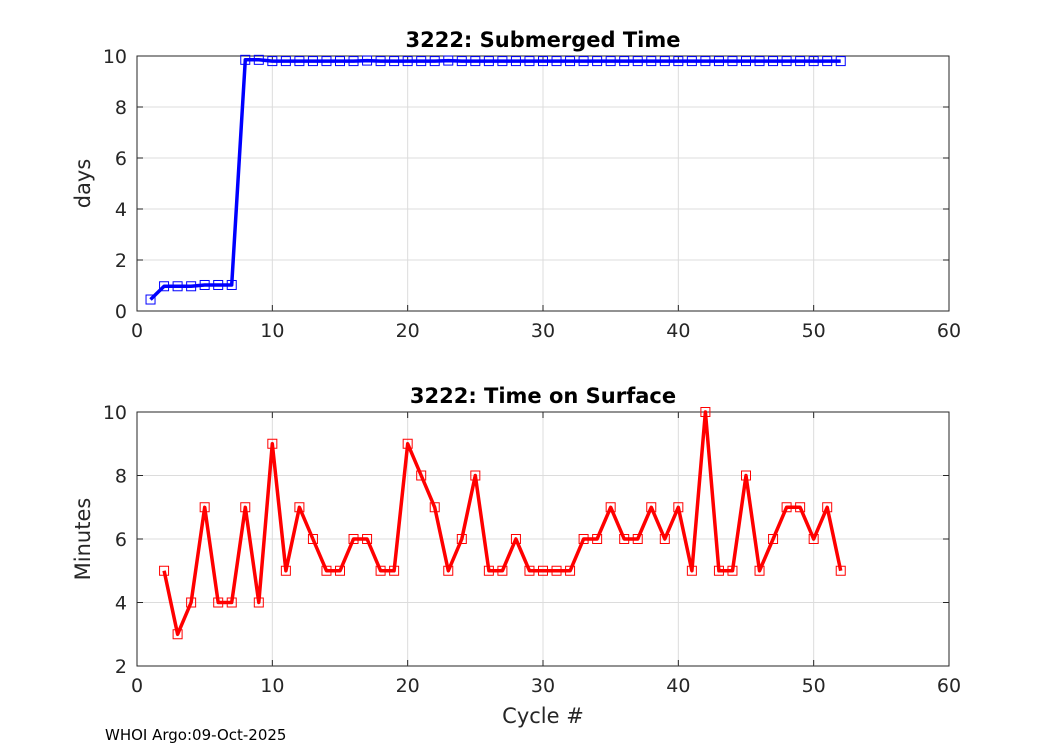 This screenshot has height=750, width=1050. I want to click on y-tick-label: 8, so click(121, 477).